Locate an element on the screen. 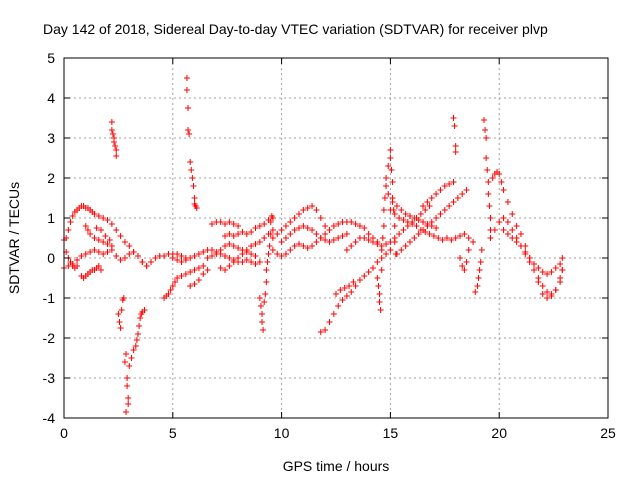 This screenshot has width=640, height=480. y-tick-label: -1 is located at coordinates (49, 298).